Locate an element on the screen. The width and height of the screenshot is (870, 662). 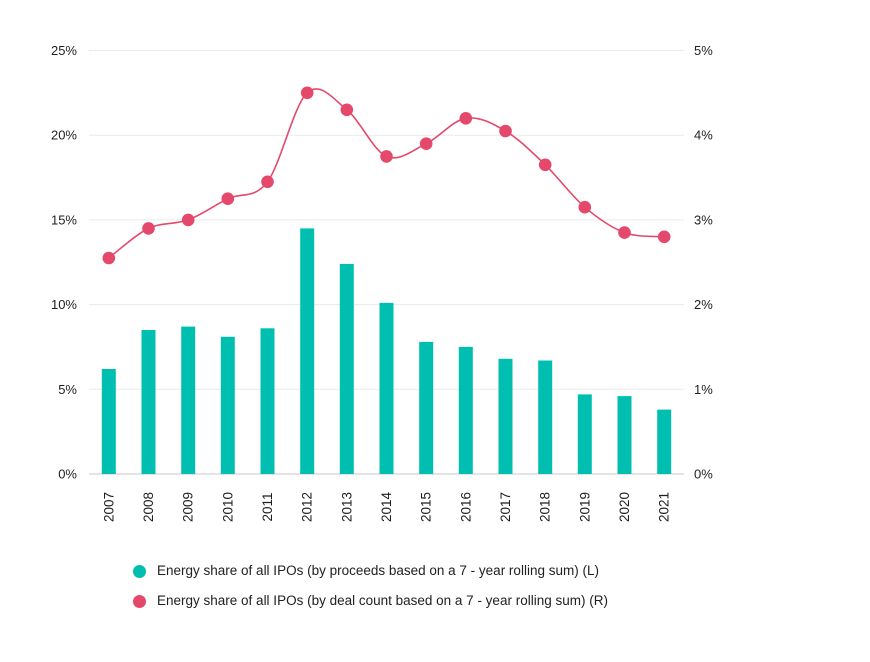
x-label-2017: 2017 is located at coordinates (505, 507).